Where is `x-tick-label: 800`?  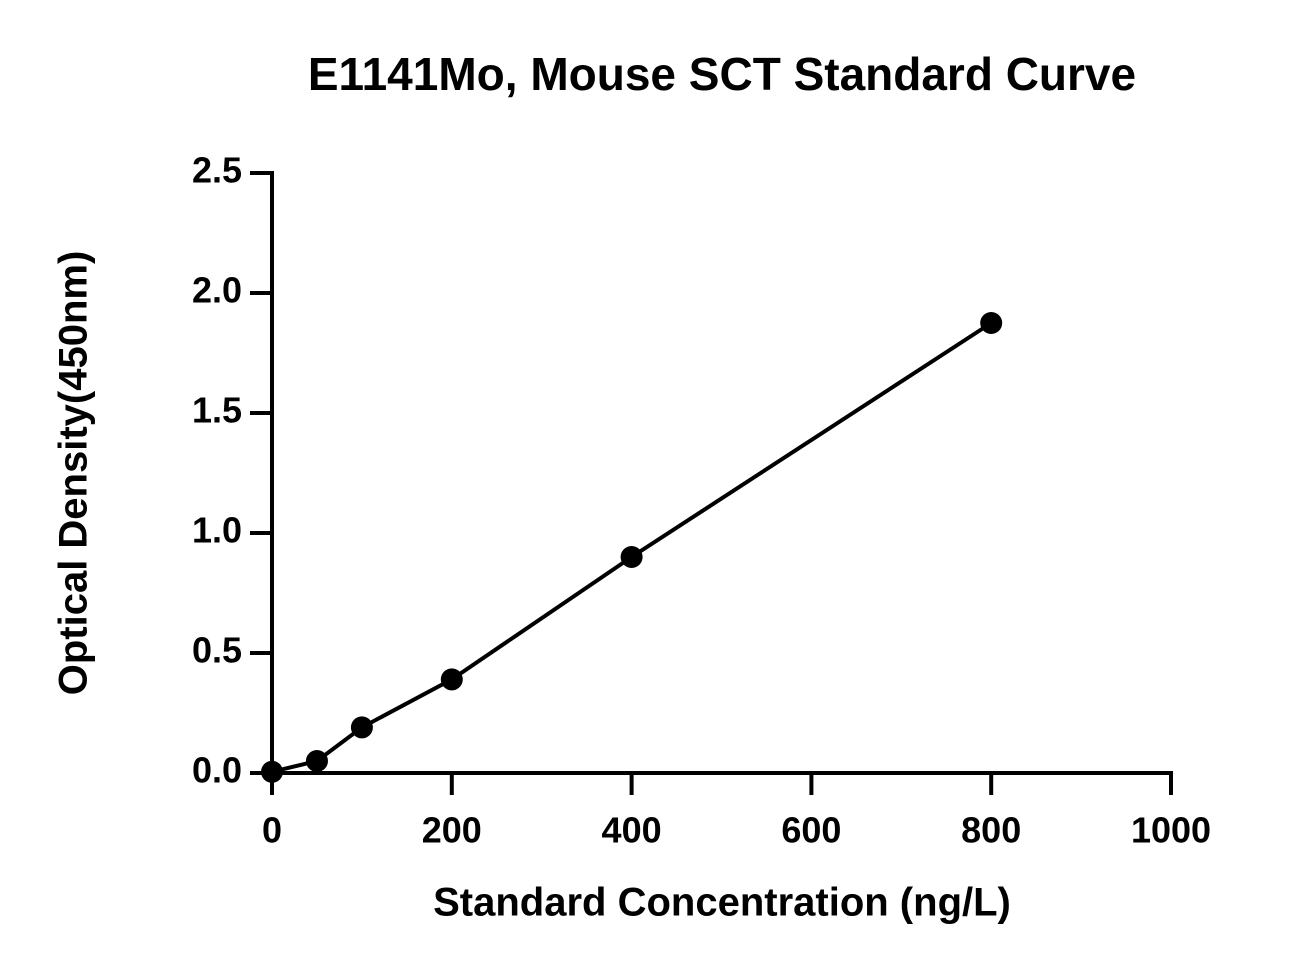
x-tick-label: 800 is located at coordinates (991, 830).